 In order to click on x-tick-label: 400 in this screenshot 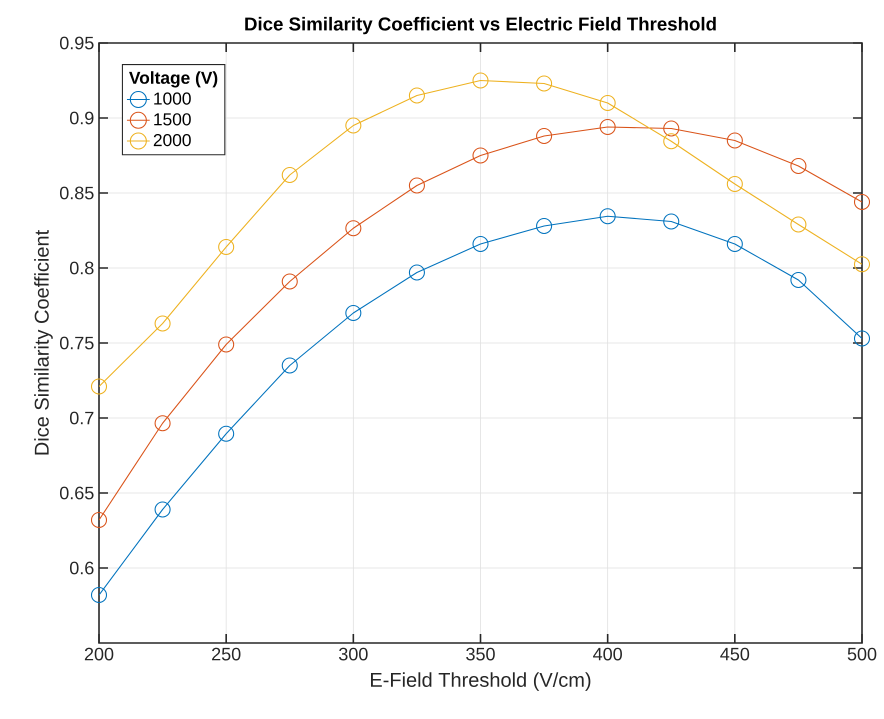, I will do `click(607, 654)`.